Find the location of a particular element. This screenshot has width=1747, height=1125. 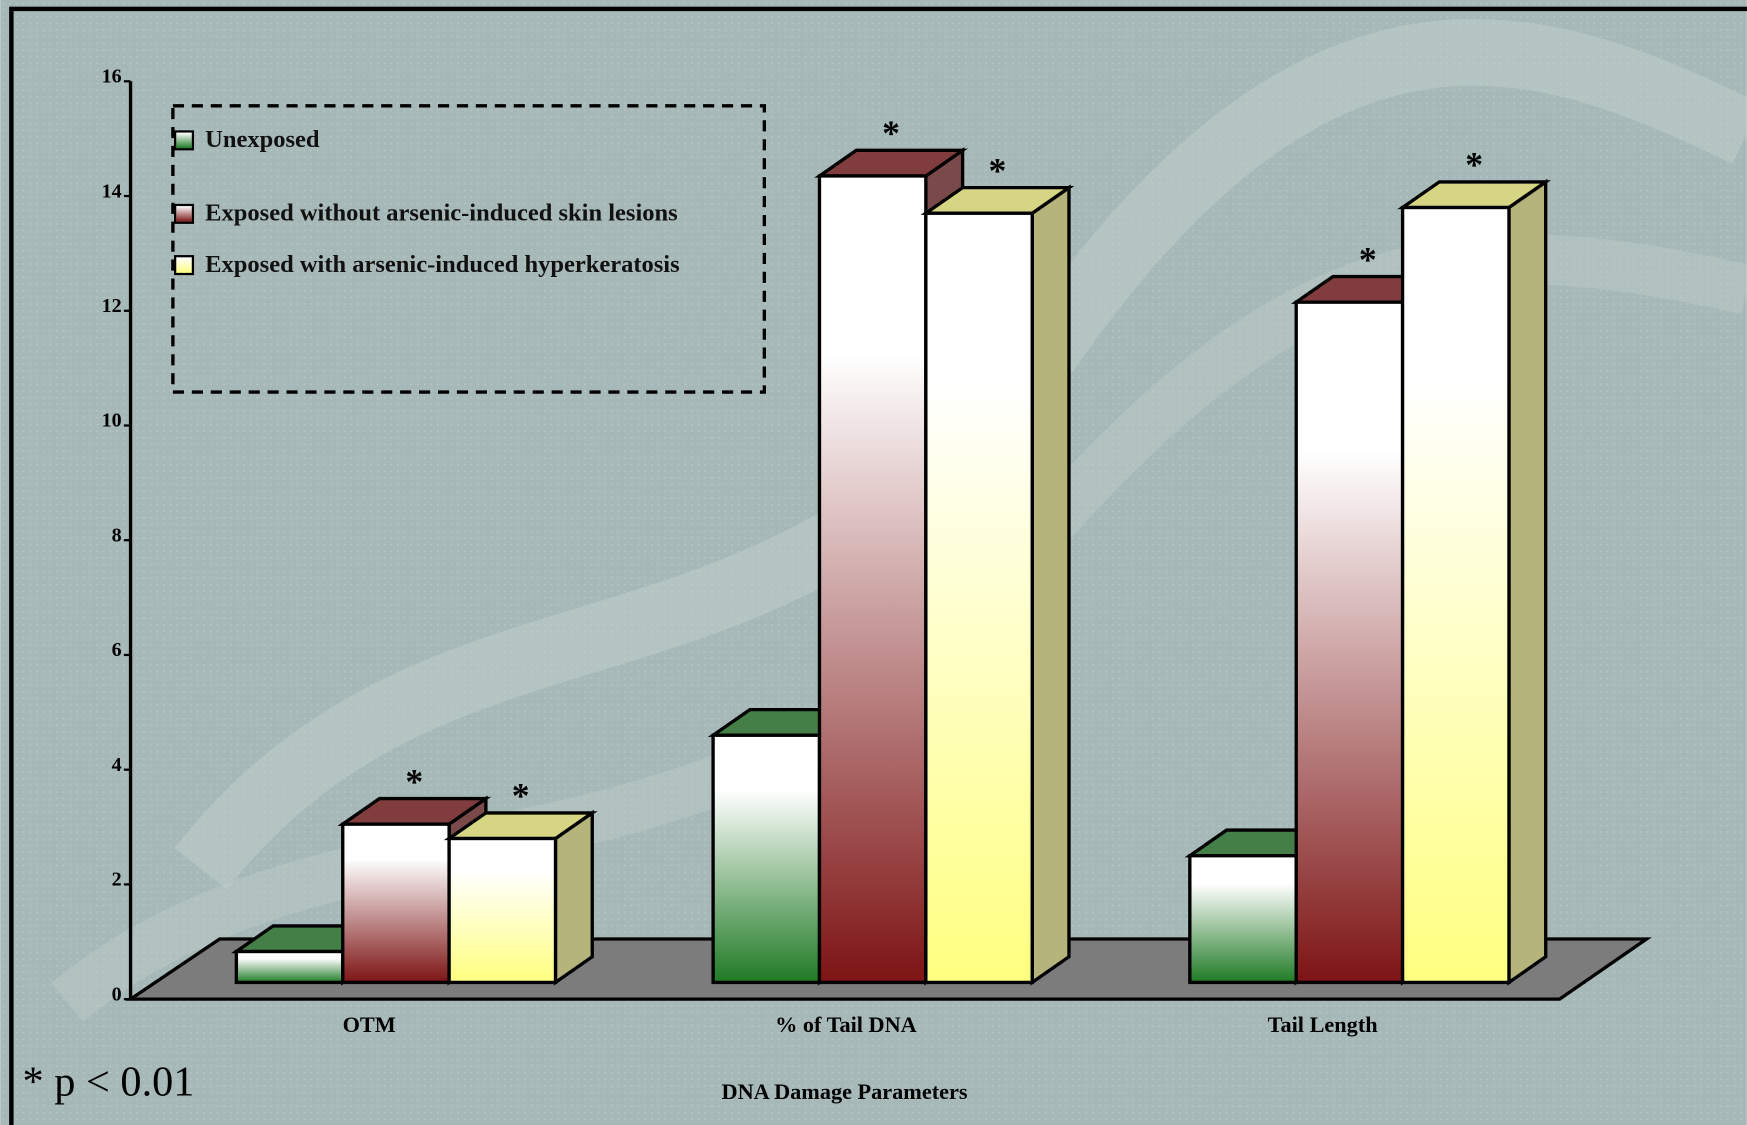

legend-border is located at coordinates (469, 249).